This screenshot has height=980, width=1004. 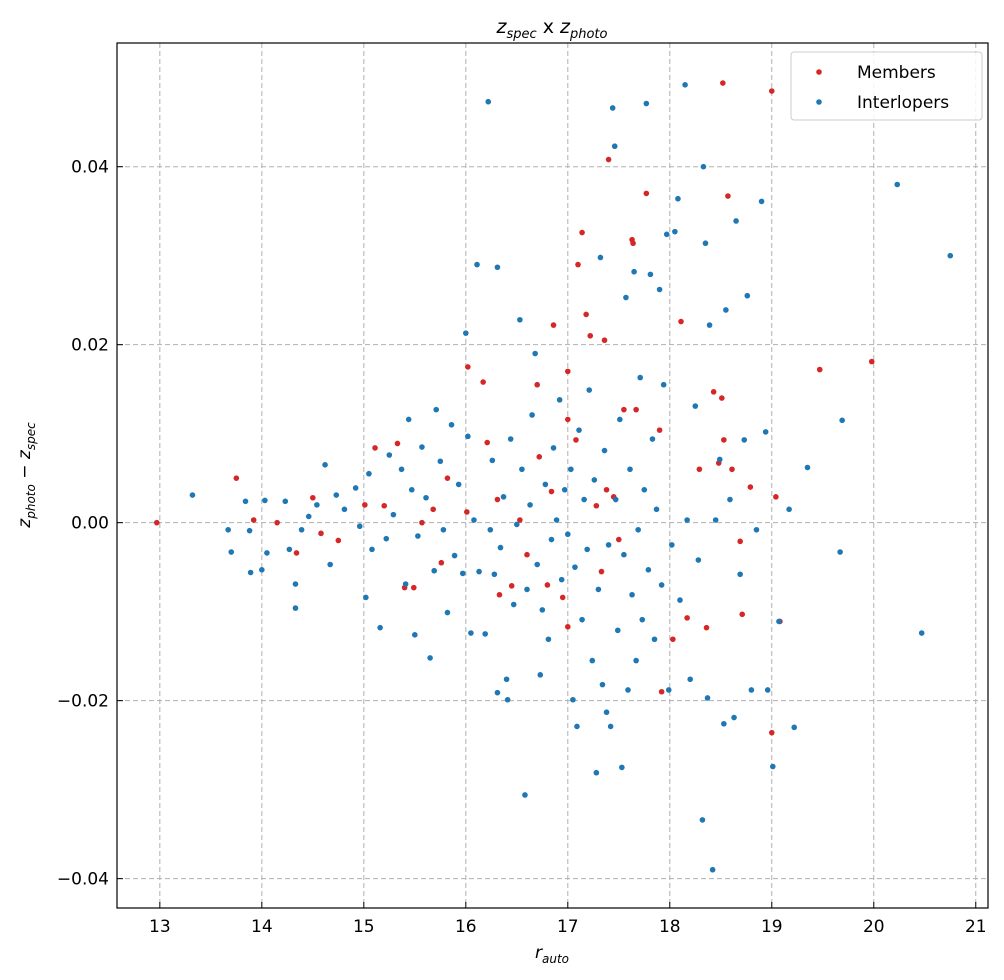 I want to click on legend-box, so click(x=886, y=86).